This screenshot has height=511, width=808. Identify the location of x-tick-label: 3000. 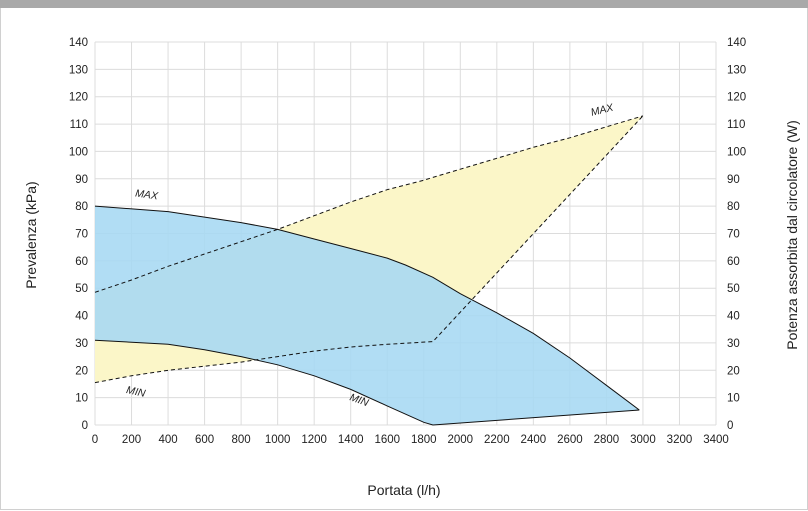
(643, 440).